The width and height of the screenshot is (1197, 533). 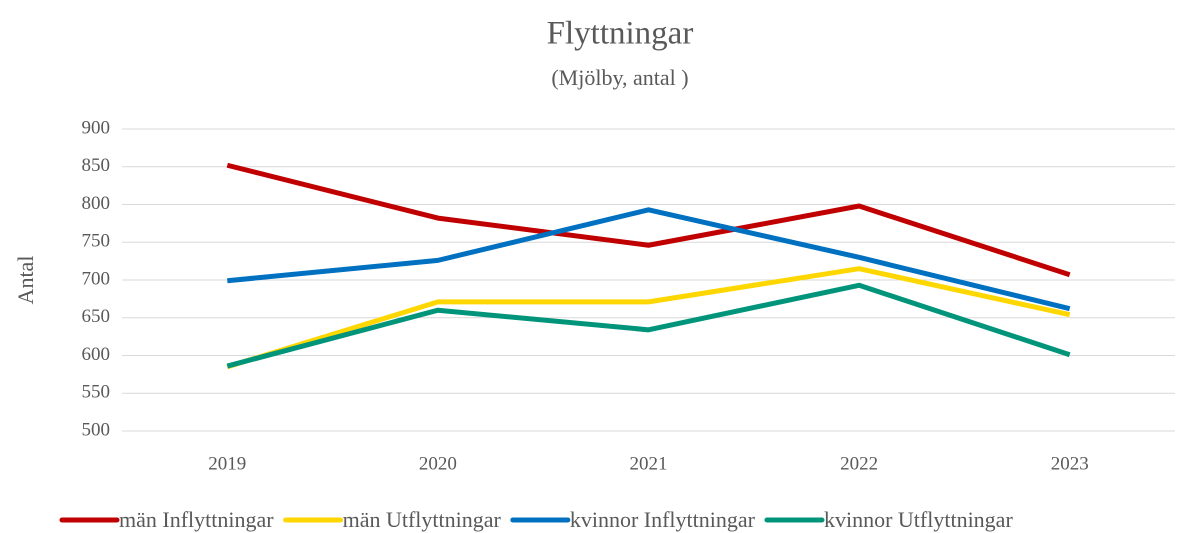 What do you see at coordinates (649, 463) in the screenshot?
I see `x-tick-label: 2021` at bounding box center [649, 463].